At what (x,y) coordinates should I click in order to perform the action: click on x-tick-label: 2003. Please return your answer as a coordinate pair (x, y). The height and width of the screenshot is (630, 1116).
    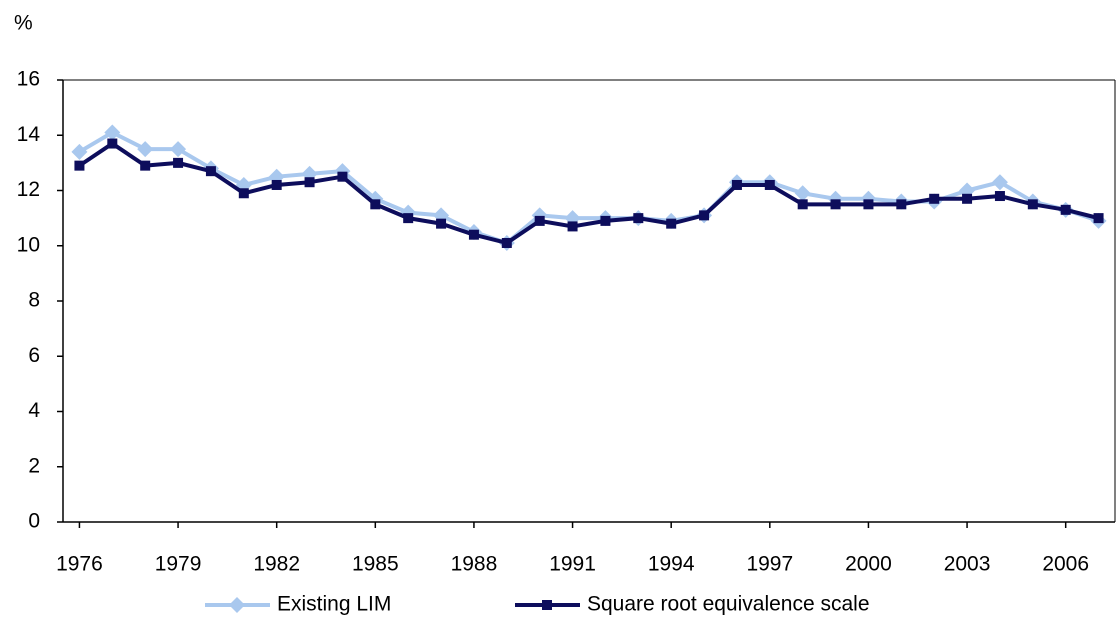
    Looking at the image, I should click on (967, 564).